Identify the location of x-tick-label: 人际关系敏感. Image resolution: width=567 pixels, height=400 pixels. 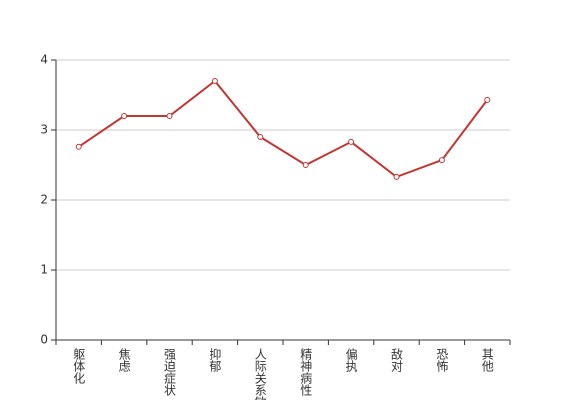
(260, 374).